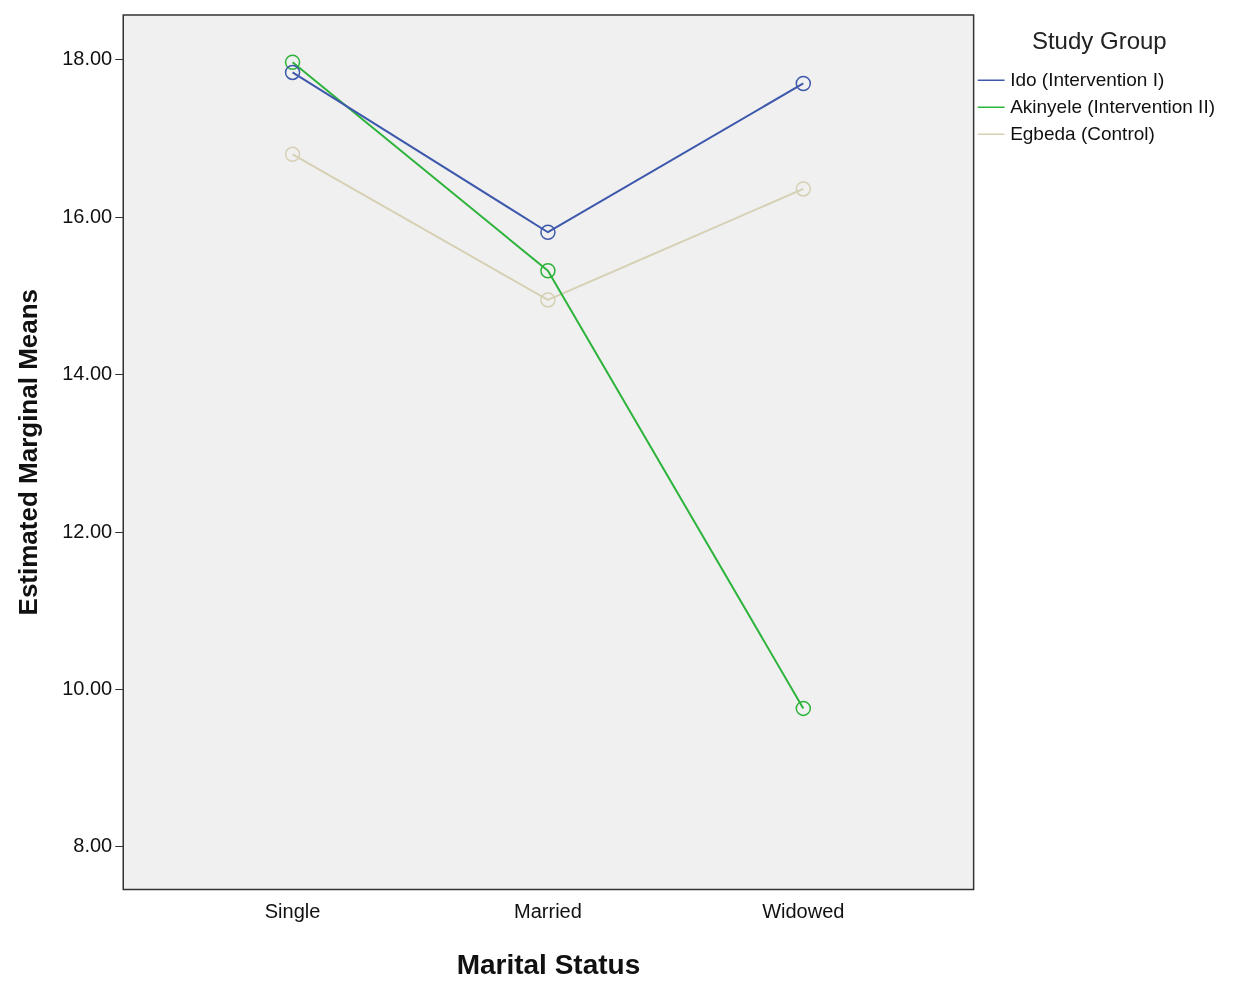  What do you see at coordinates (27, 452) in the screenshot?
I see `y-axis-title: Estimated Marginal Means` at bounding box center [27, 452].